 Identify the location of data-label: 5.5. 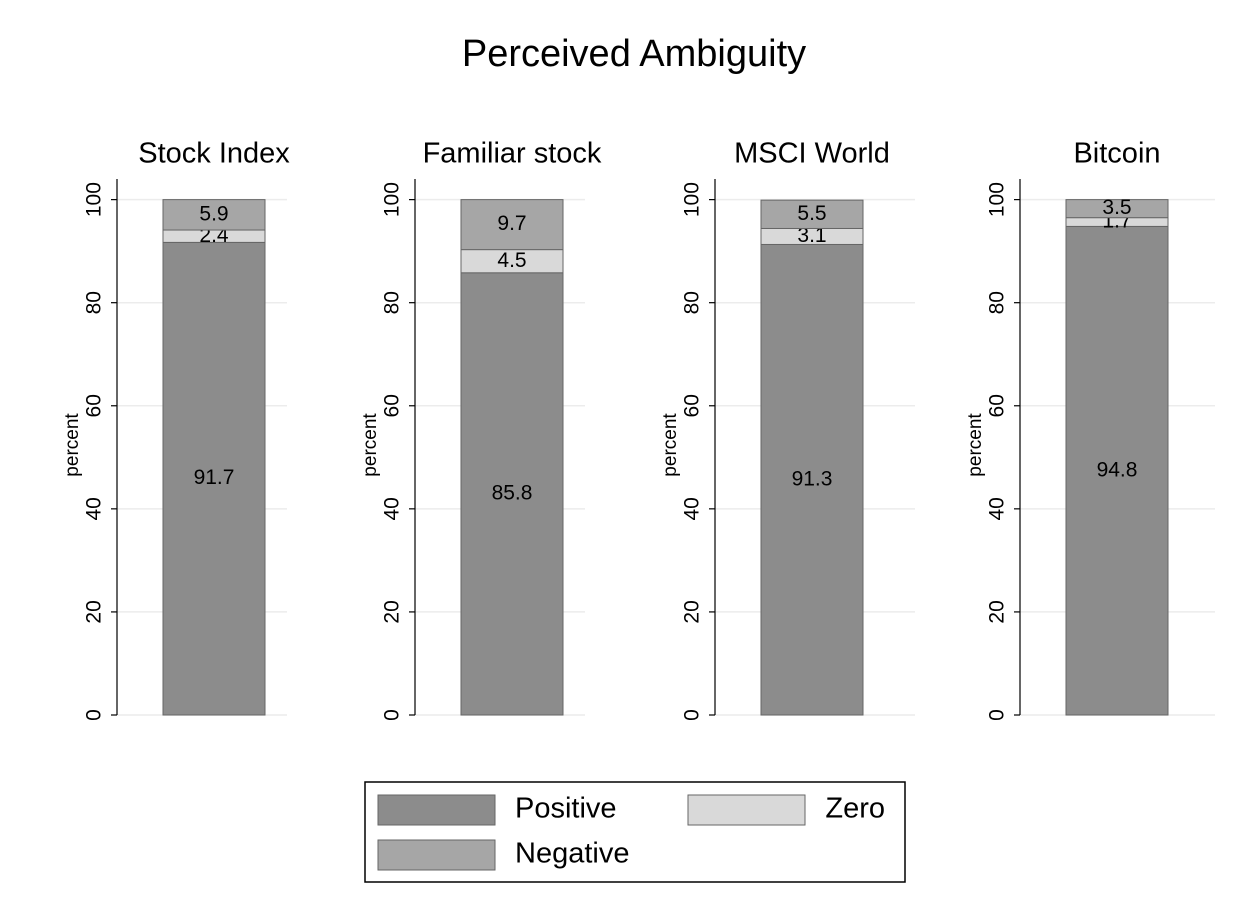
(811, 213).